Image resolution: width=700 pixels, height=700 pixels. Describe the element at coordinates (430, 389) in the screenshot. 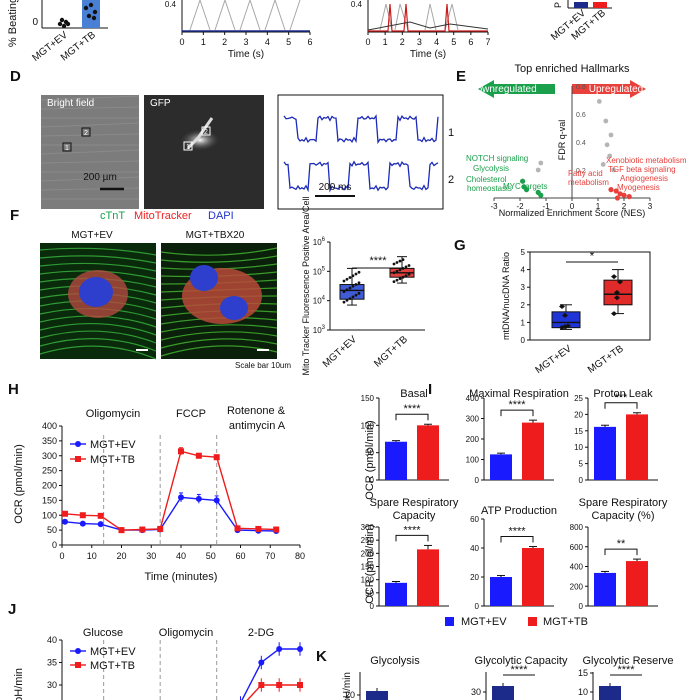

I see `panel-letter: I` at that location.